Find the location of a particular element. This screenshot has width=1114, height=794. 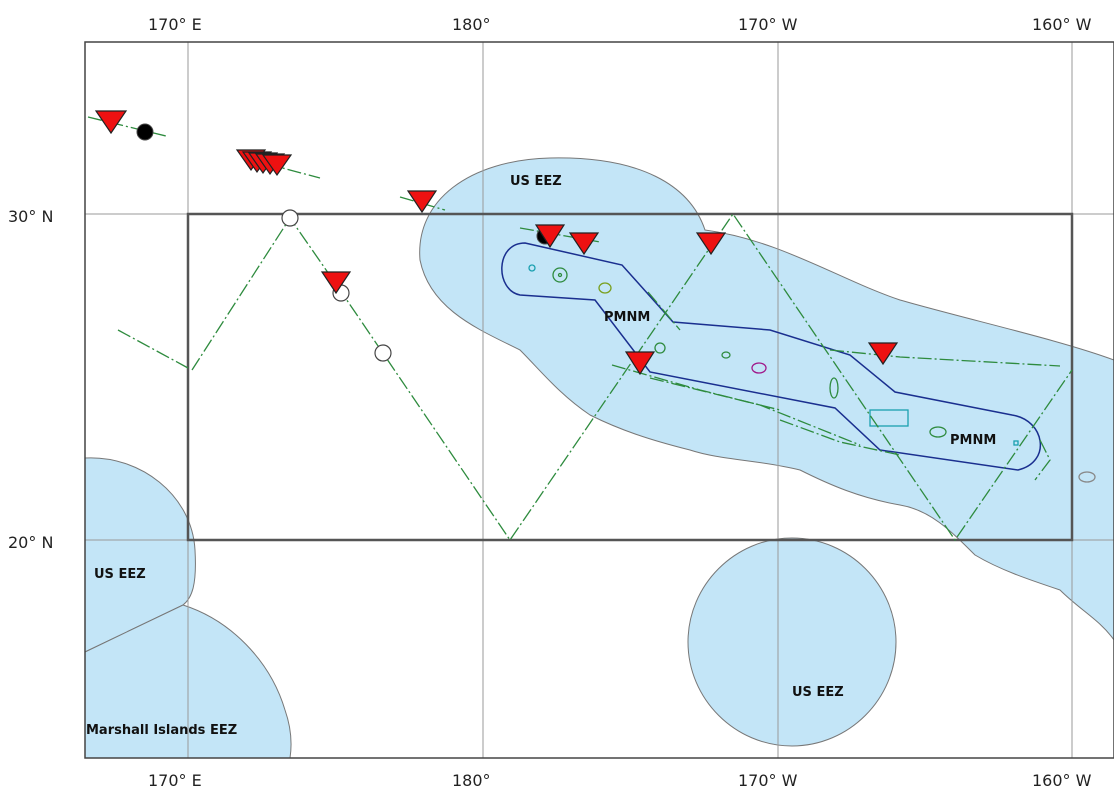

top-axis-label: 160° W is located at coordinates (1062, 24).